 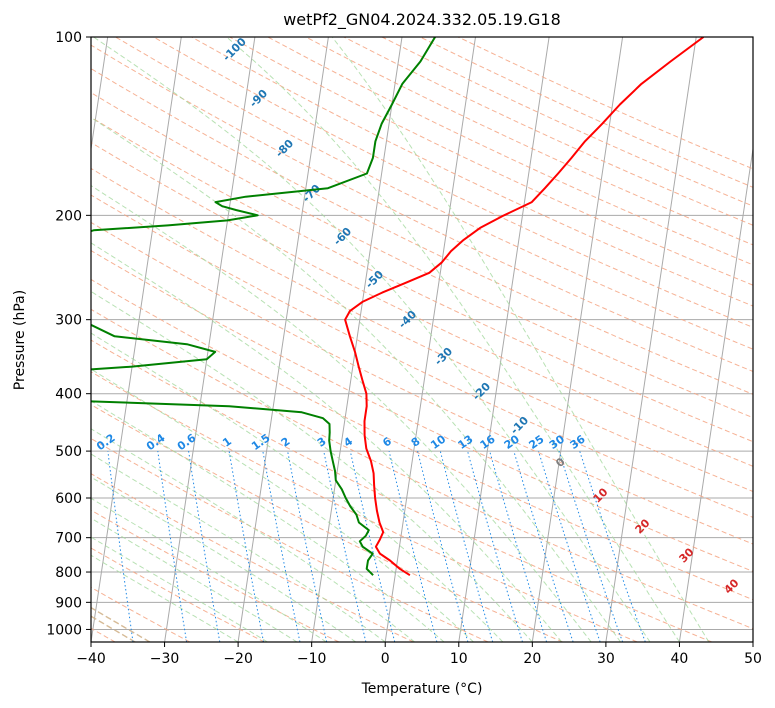 What do you see at coordinates (422, 20) in the screenshot?
I see `chart-title: wetPf2_GN04.2024.332.05.19.G18` at bounding box center [422, 20].